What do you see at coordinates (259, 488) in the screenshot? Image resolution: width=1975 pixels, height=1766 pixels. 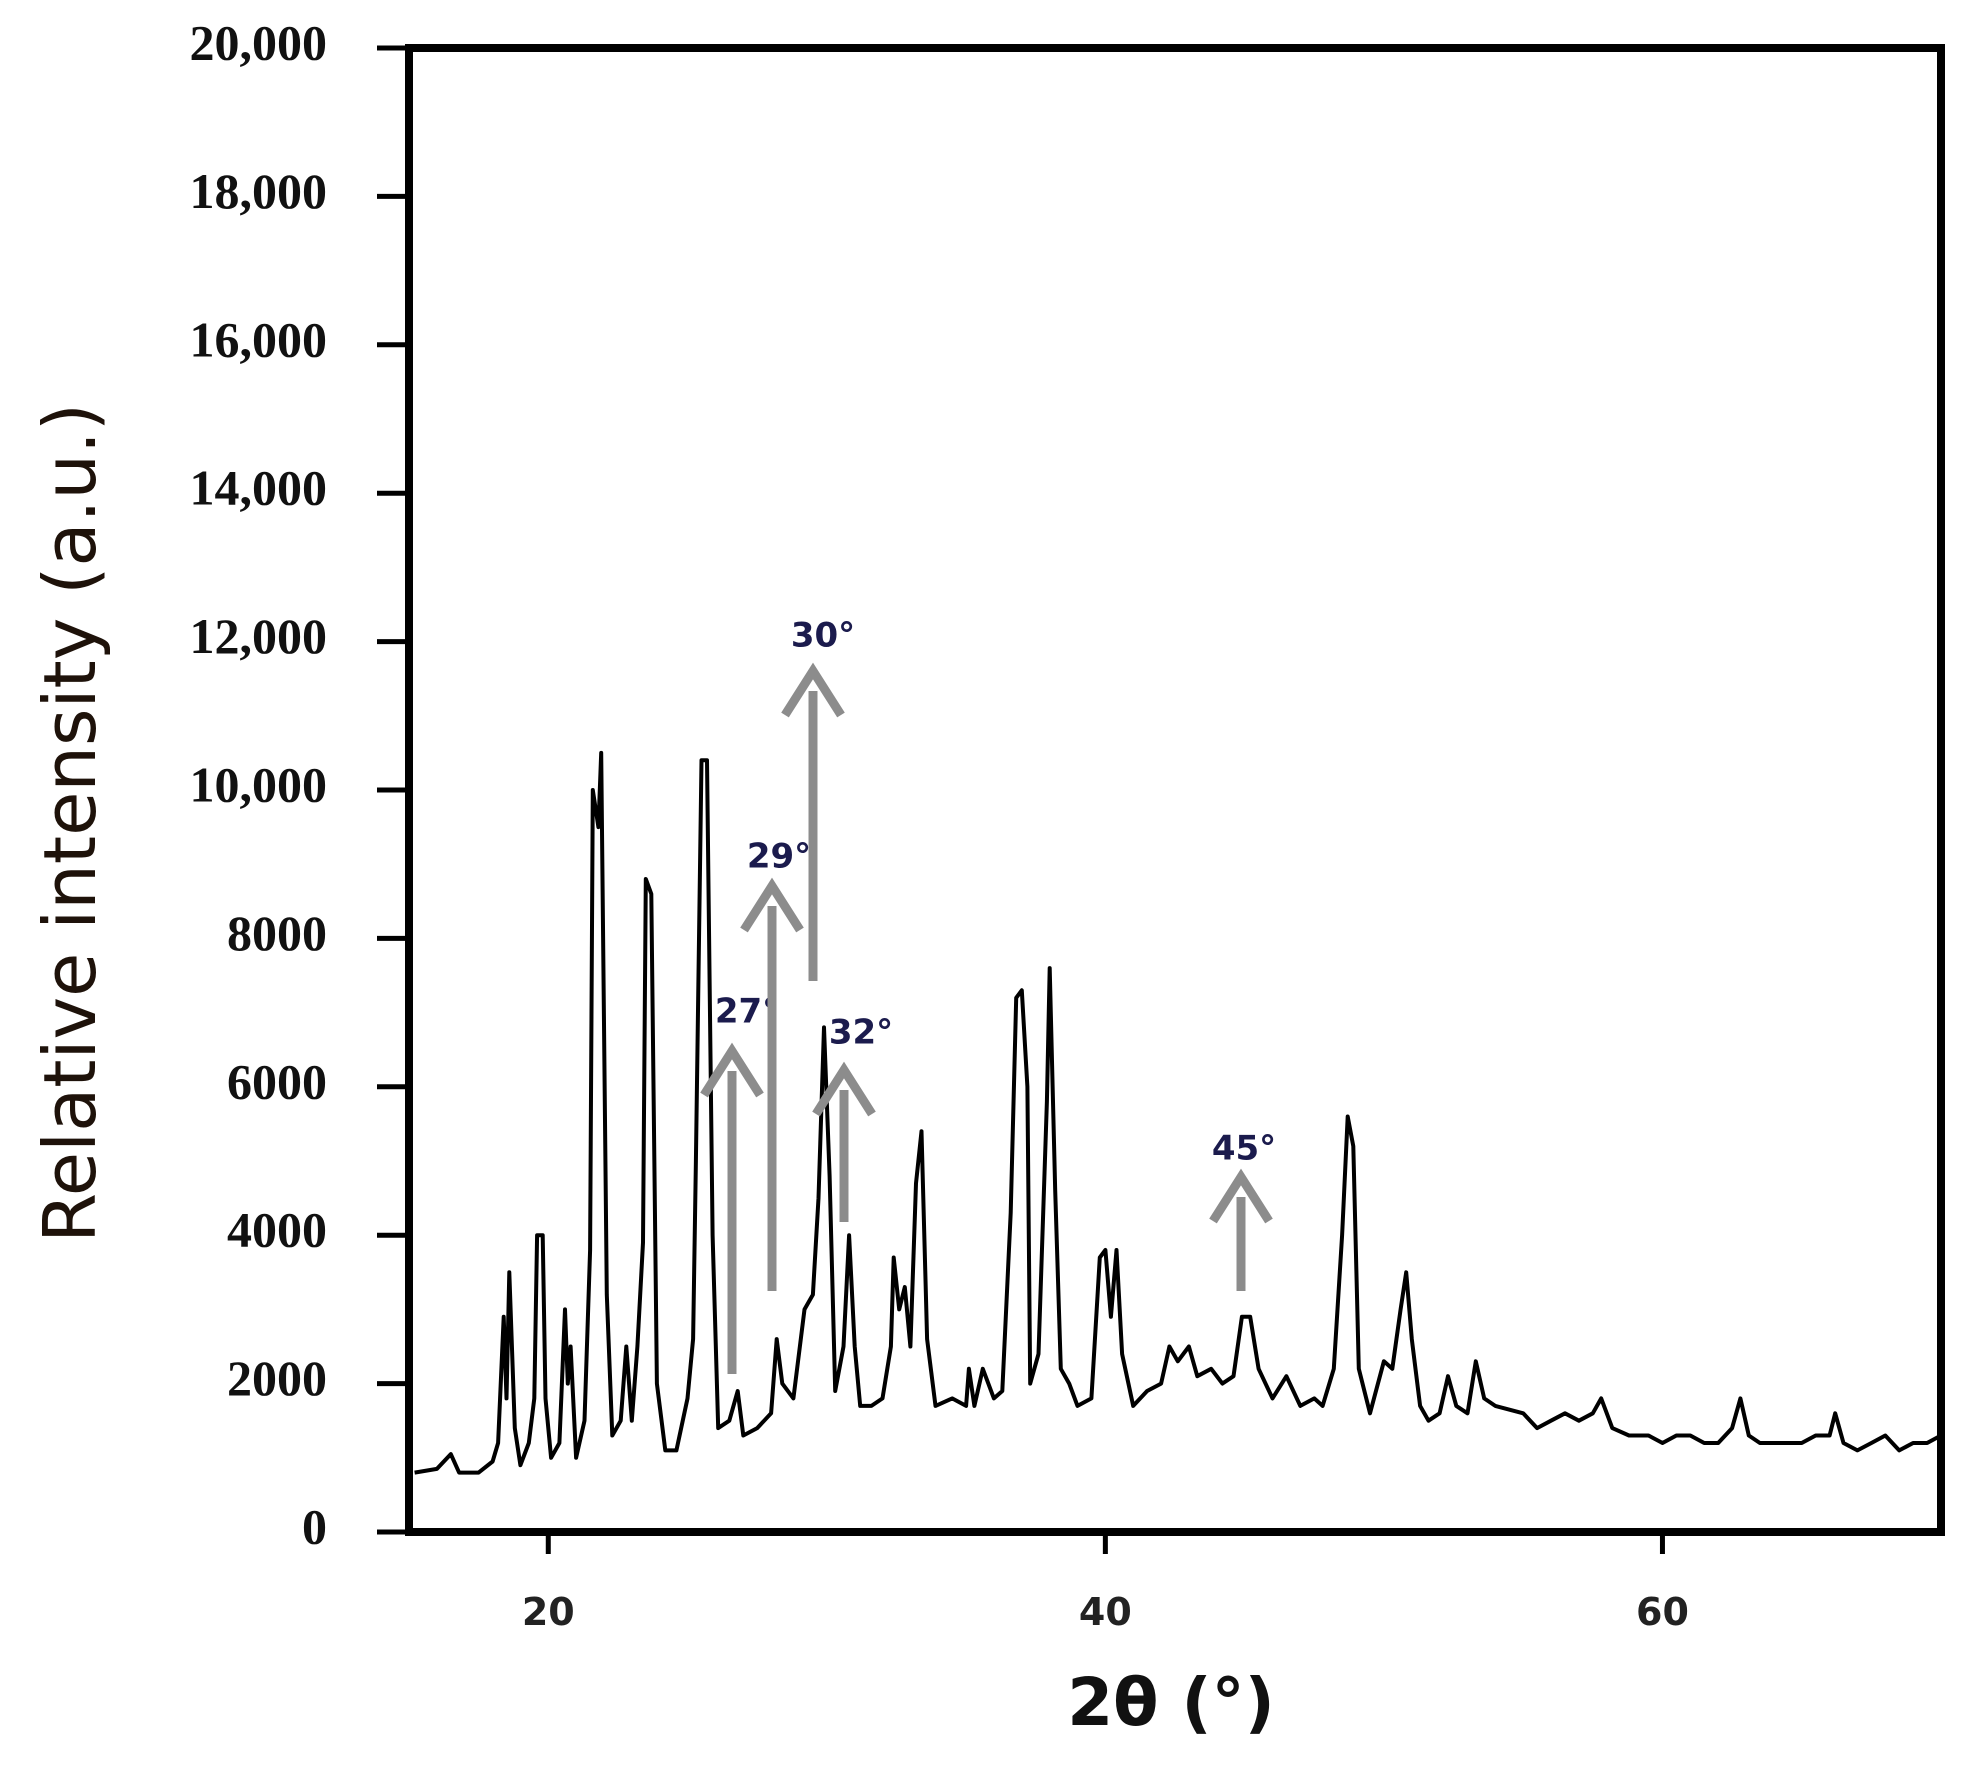 I see `y-tick-label: 14,000` at bounding box center [259, 488].